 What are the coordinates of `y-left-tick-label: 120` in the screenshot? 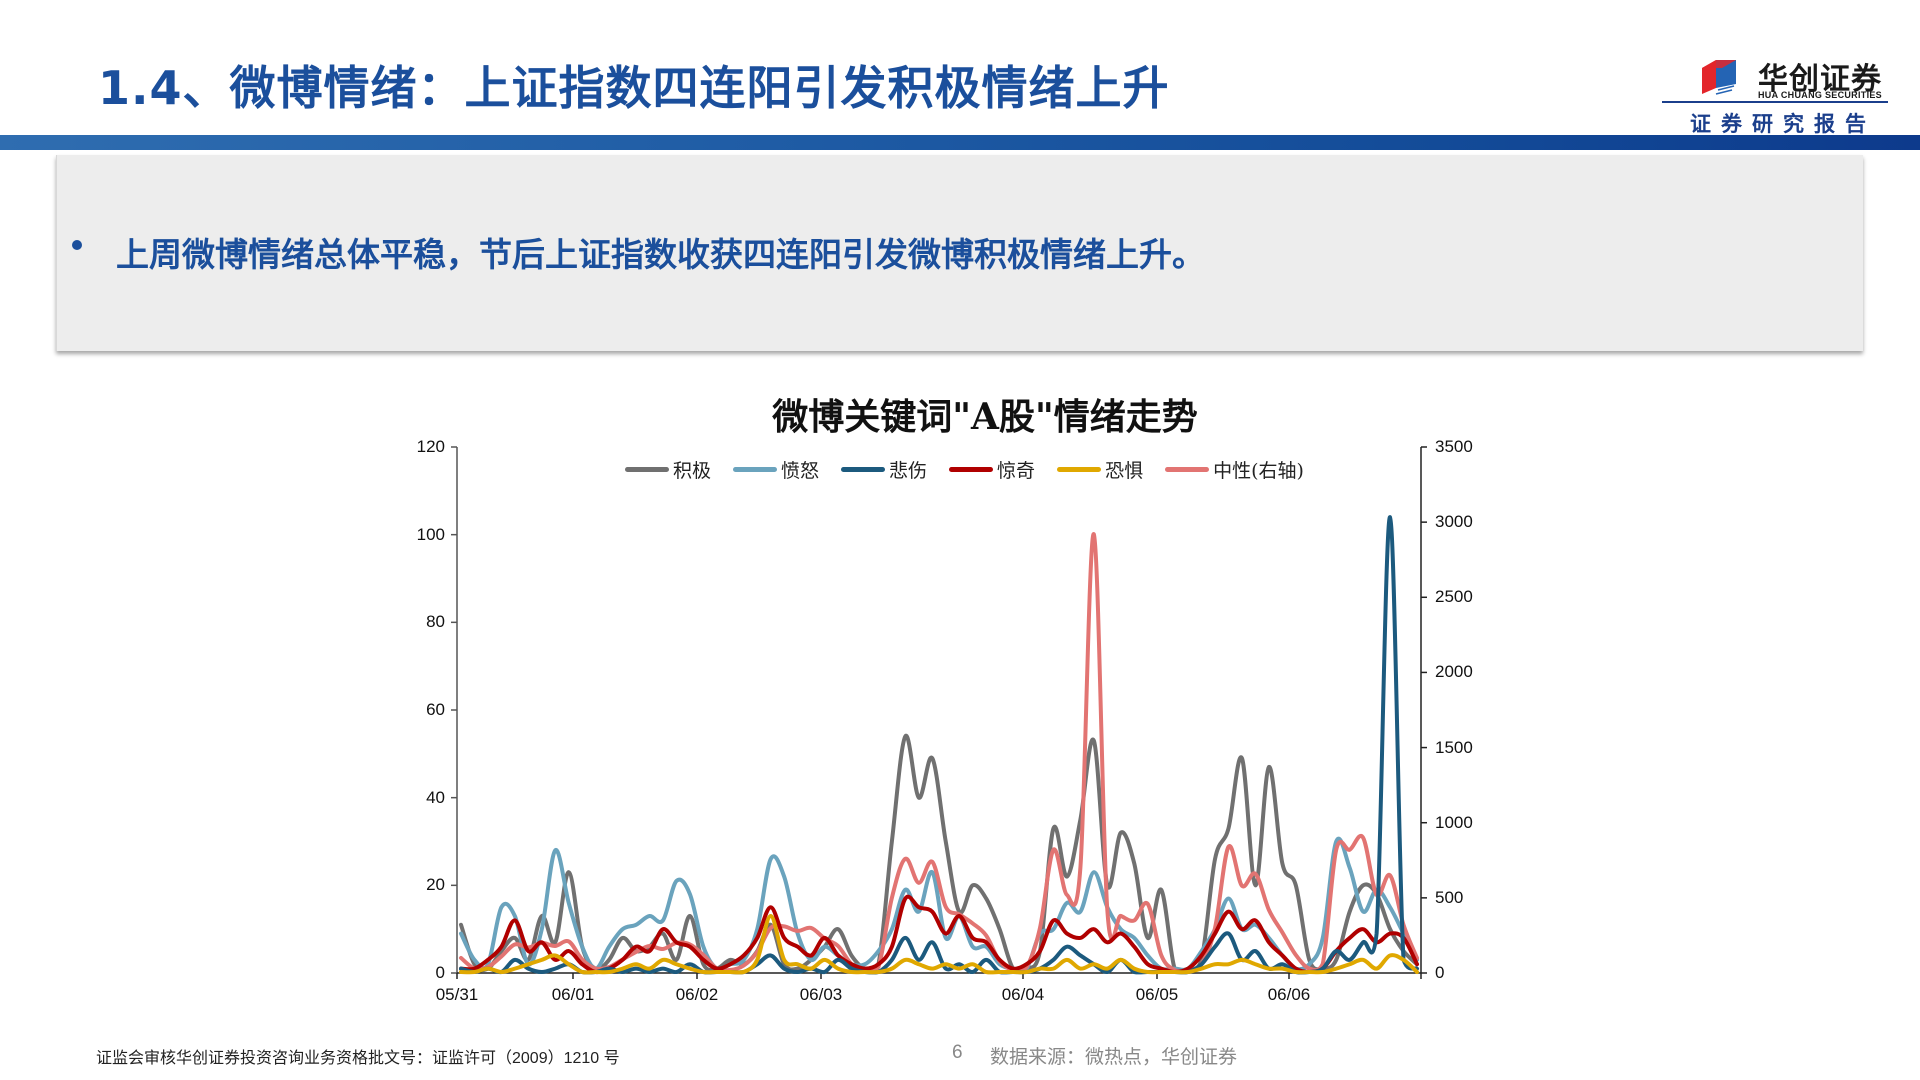 It's located at (430, 446).